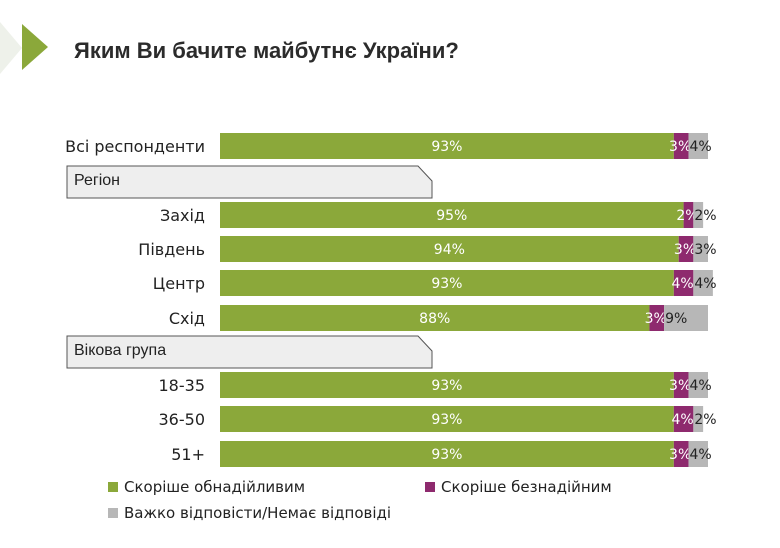 Image resolution: width=780 pixels, height=548 pixels. I want to click on category-label: Захід, so click(182, 215).